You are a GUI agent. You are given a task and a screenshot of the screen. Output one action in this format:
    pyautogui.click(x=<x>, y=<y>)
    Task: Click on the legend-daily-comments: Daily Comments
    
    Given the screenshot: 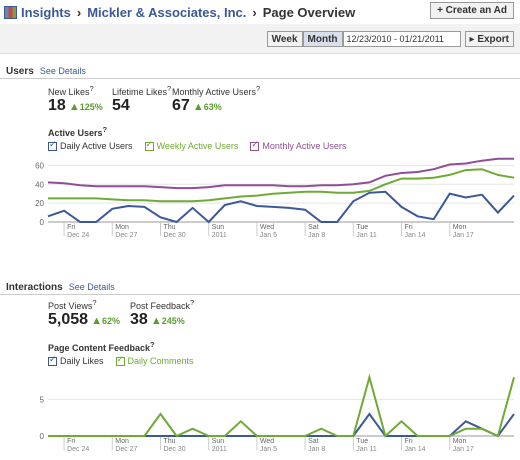 What is the action you would take?
    pyautogui.click(x=154, y=360)
    